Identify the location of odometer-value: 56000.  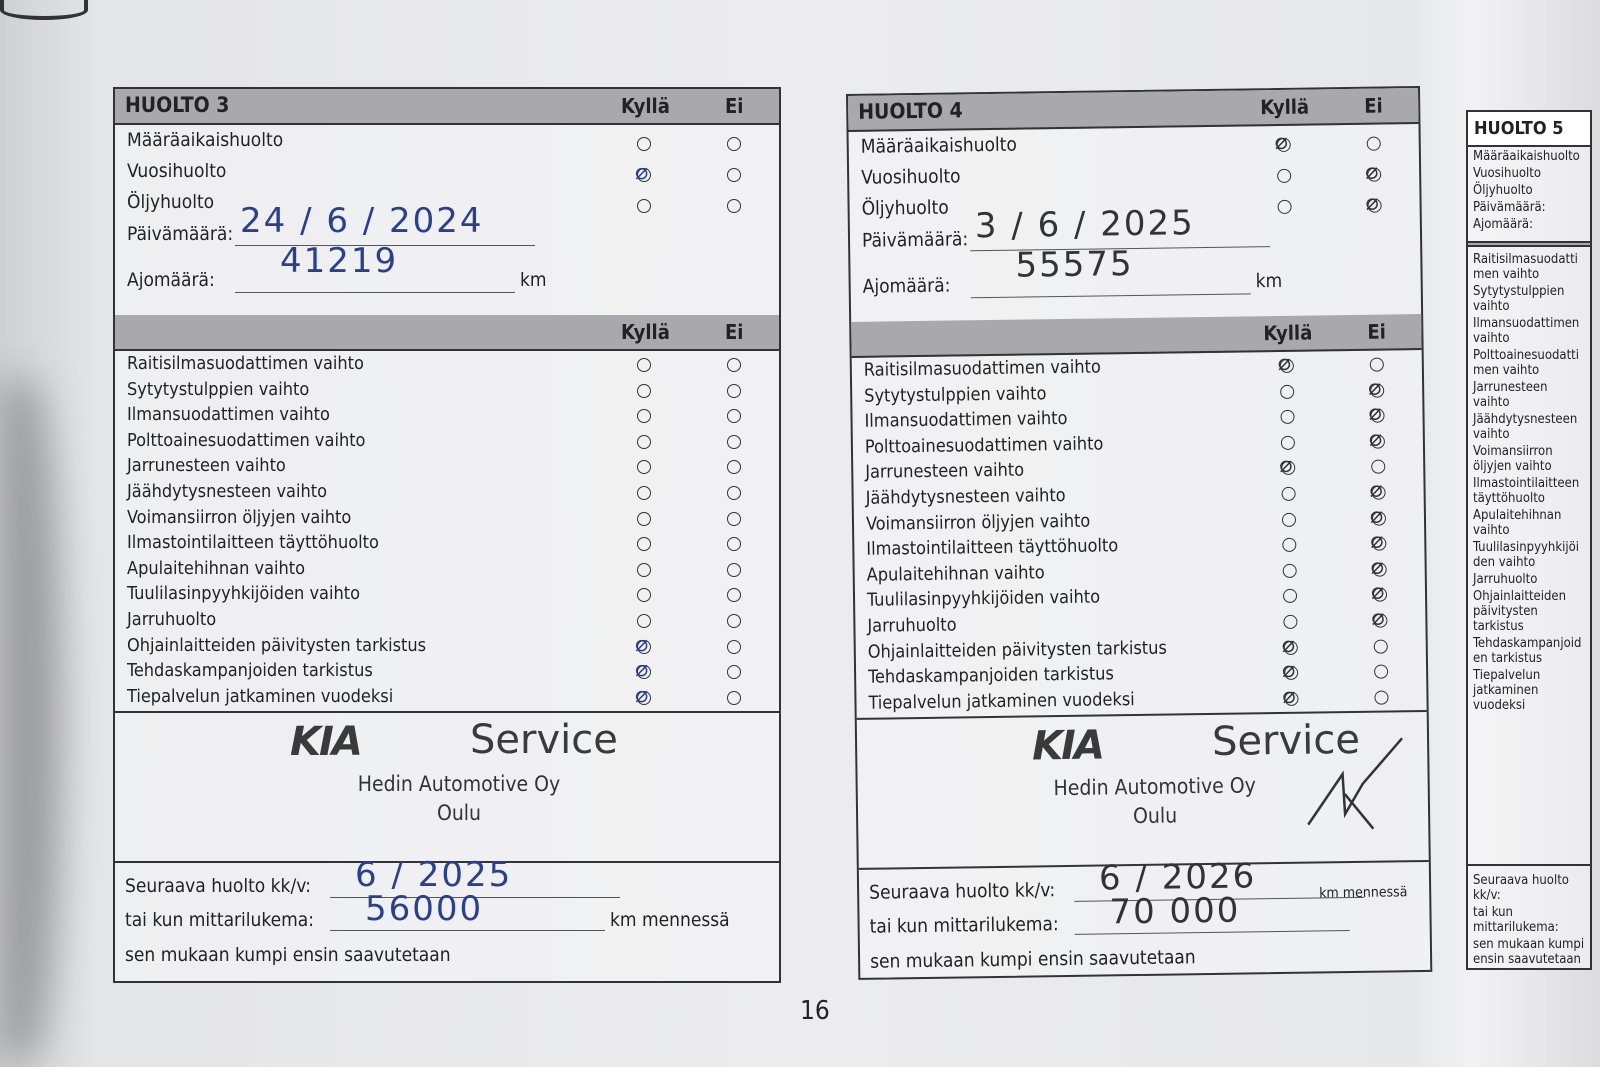
(424, 909).